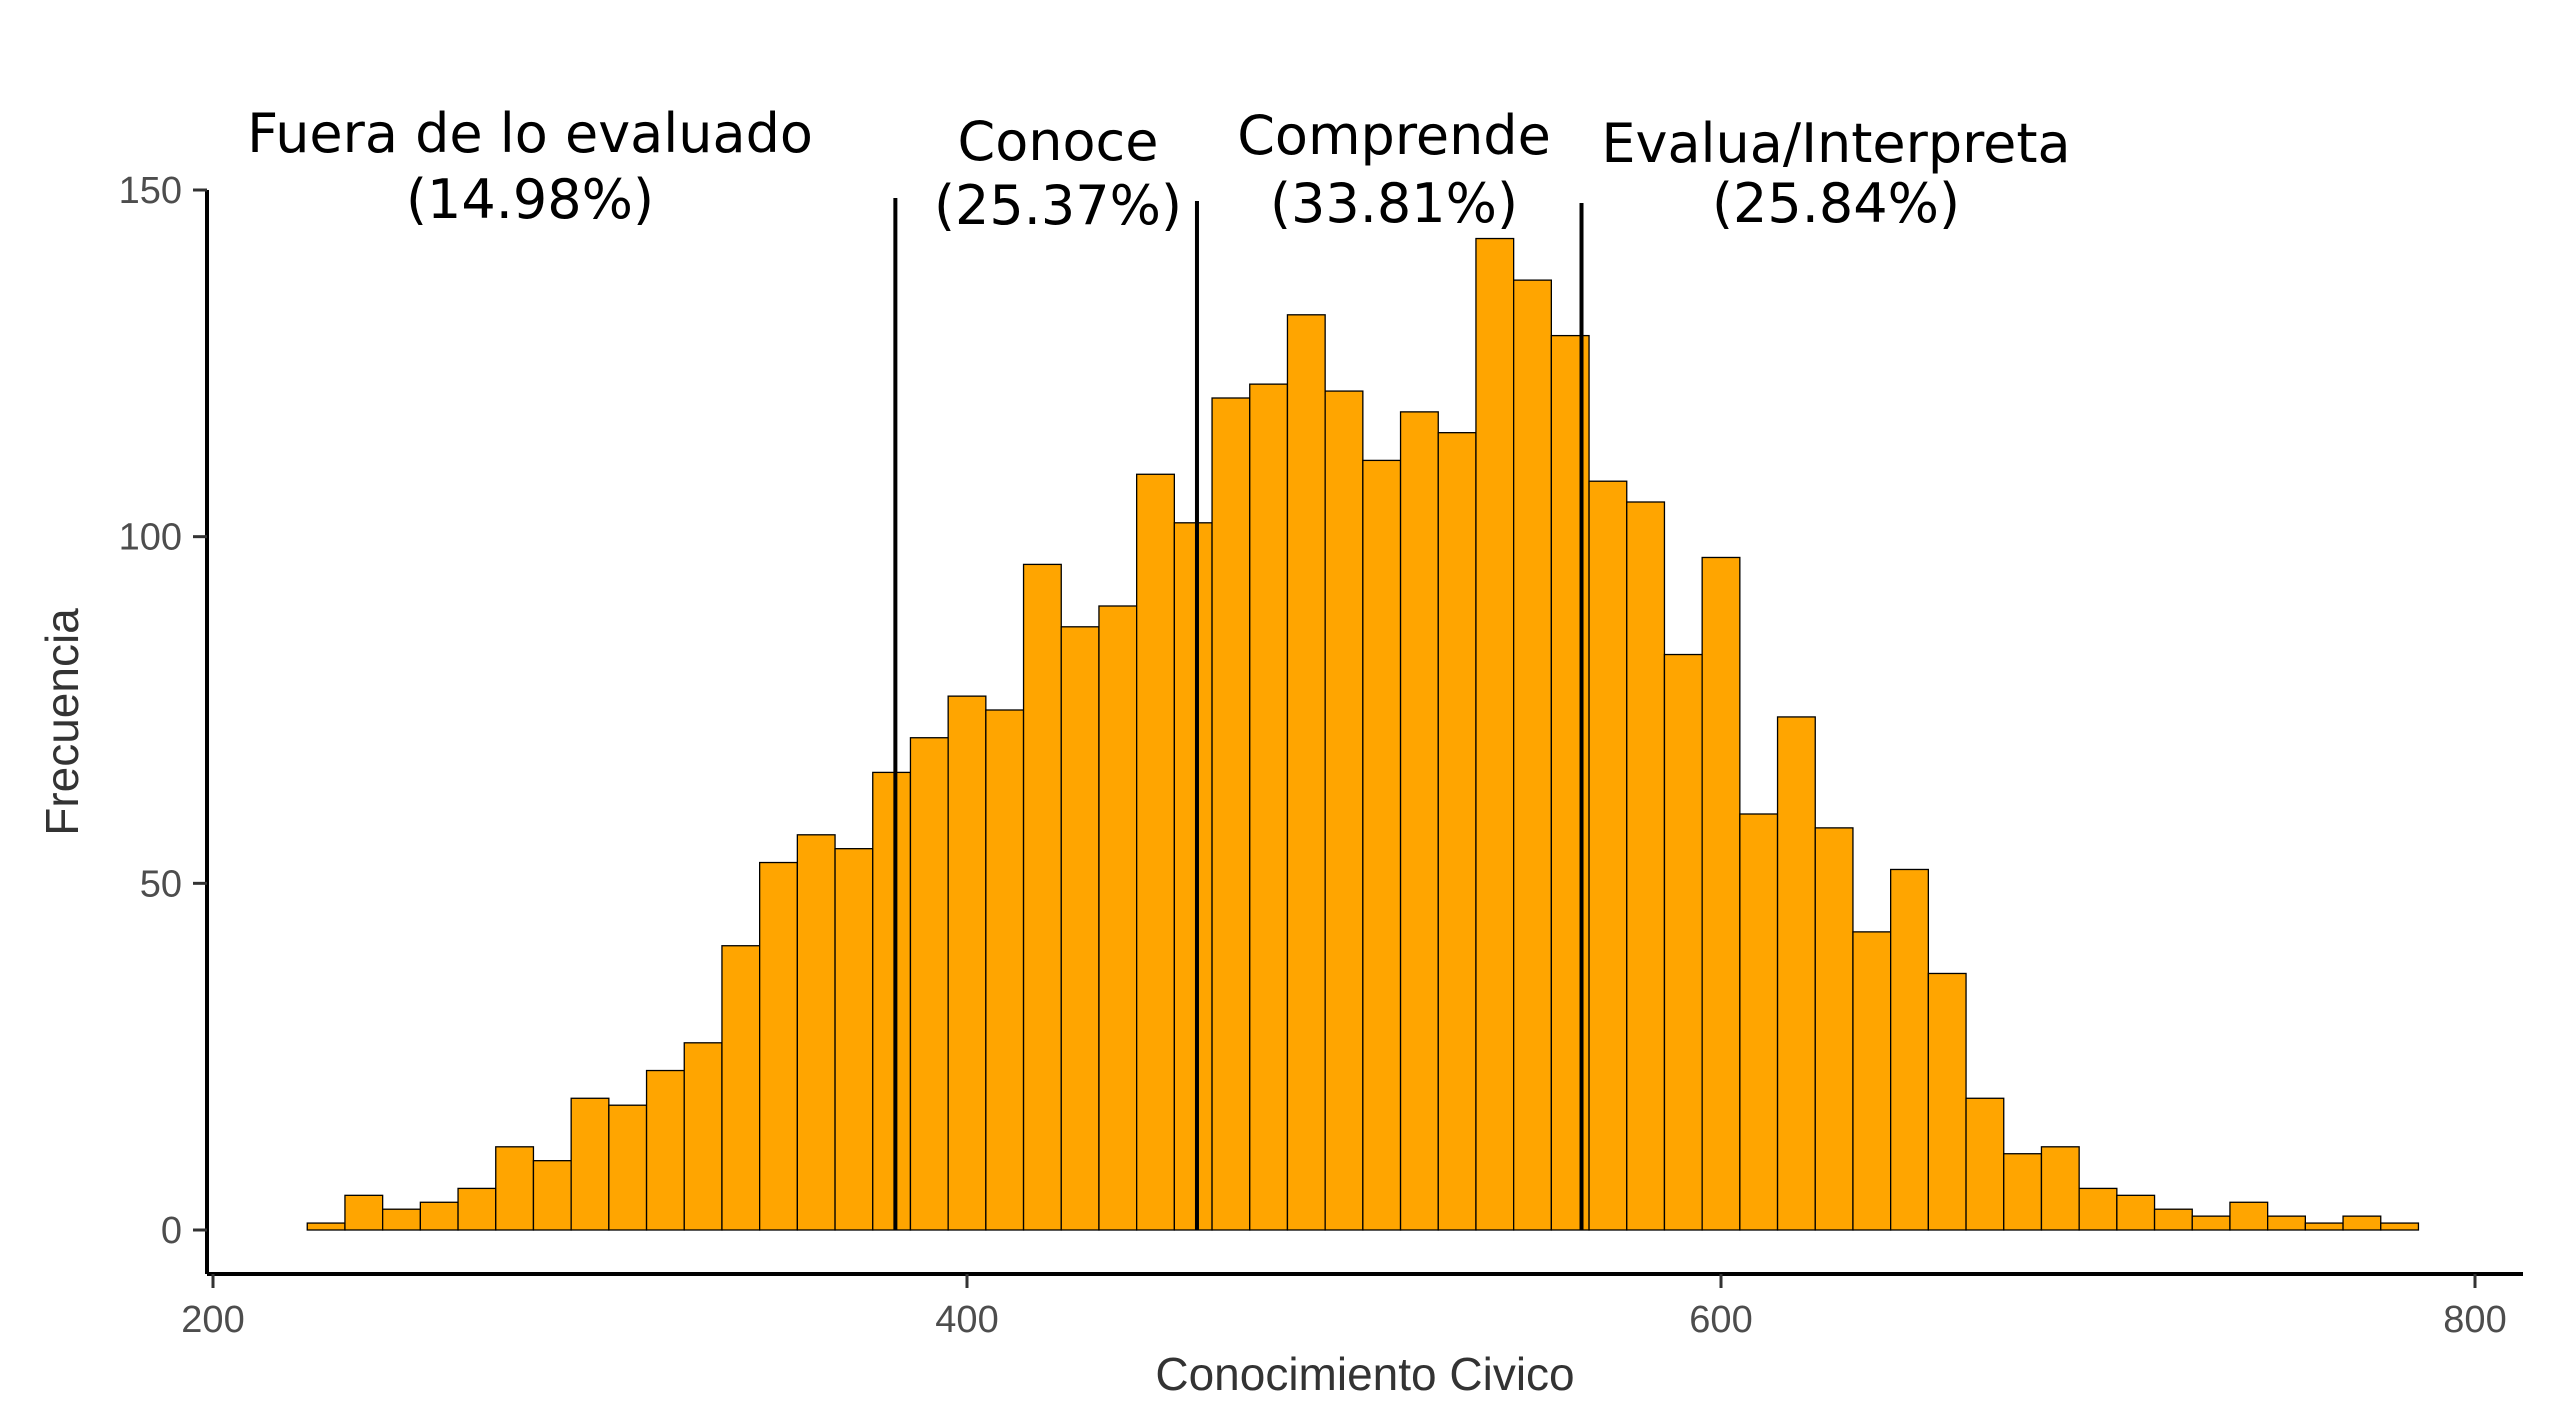  Describe the element at coordinates (171, 1231) in the screenshot. I see `y-tick-label: 0` at that location.